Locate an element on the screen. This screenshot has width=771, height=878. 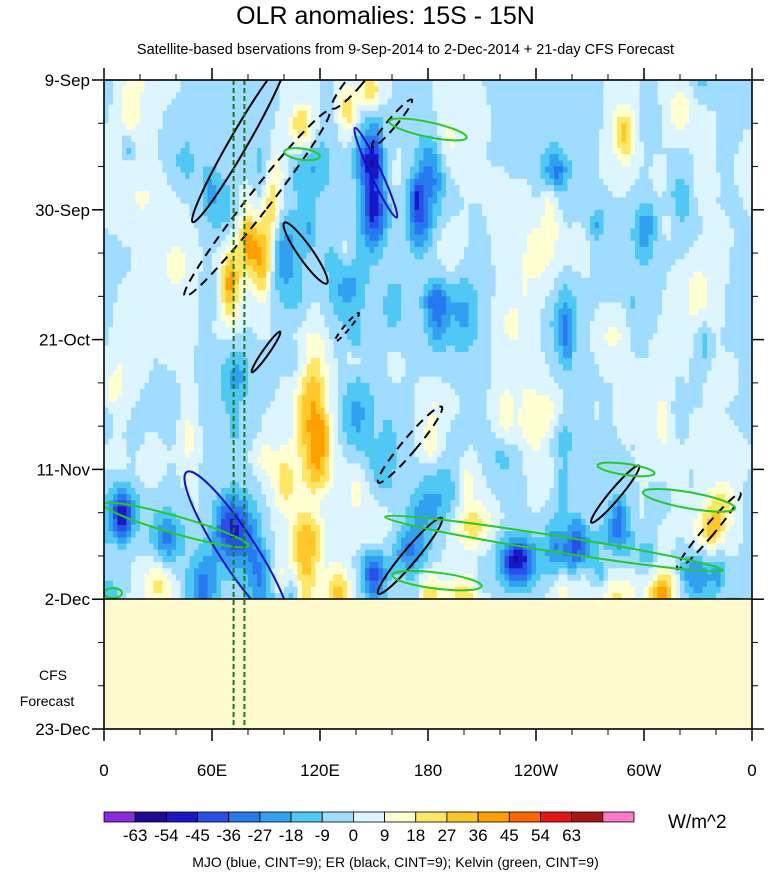
colorbar-label: 36 is located at coordinates (478, 835).